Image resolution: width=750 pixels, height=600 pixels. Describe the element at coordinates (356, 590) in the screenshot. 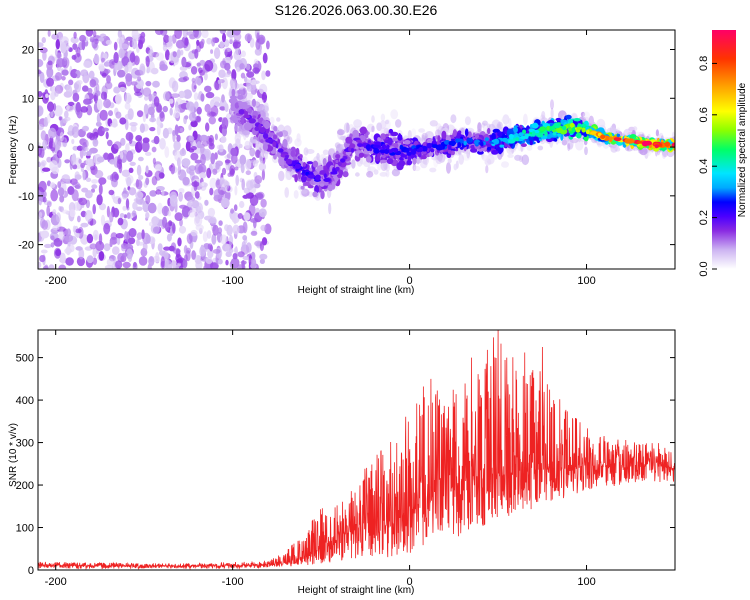

I see `snr-x-label: Height of straight line (km)` at that location.